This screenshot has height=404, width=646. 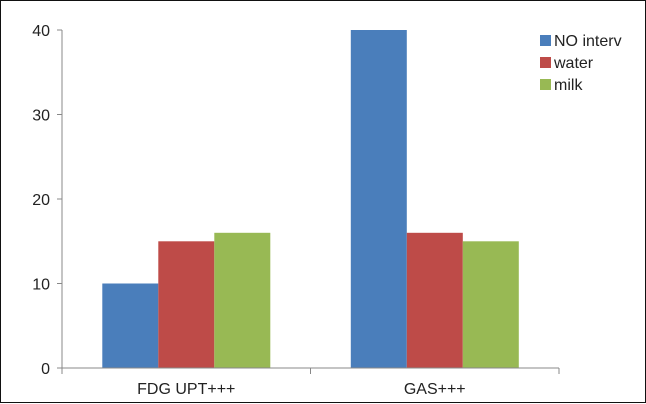 I want to click on y-tick-label: 10, so click(x=41, y=285).